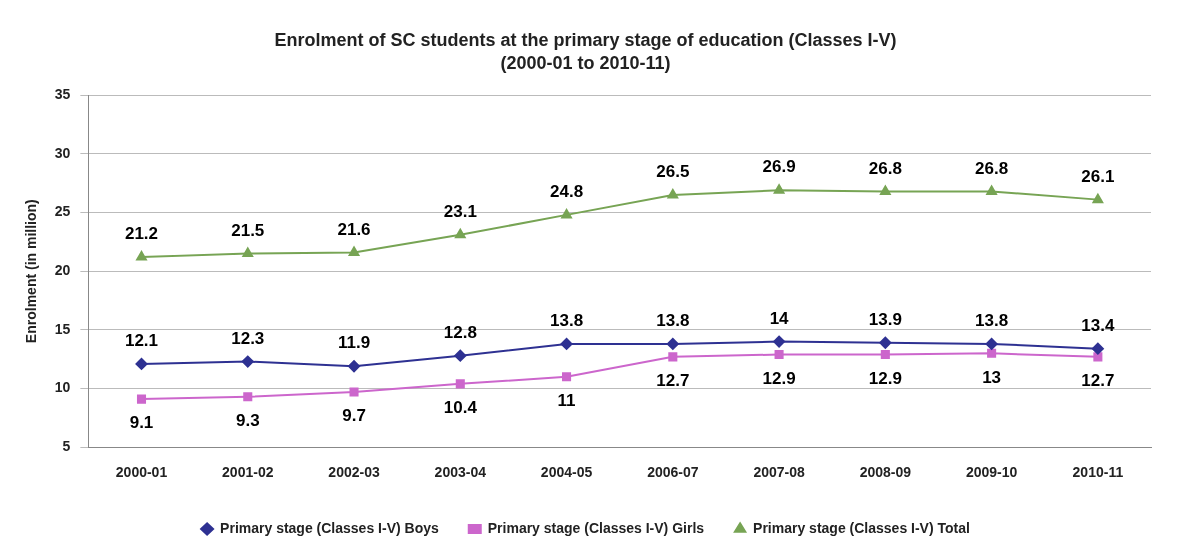 This screenshot has height=556, width=1201. What do you see at coordinates (62, 211) in the screenshot?
I see `y-tick-label: 25` at bounding box center [62, 211].